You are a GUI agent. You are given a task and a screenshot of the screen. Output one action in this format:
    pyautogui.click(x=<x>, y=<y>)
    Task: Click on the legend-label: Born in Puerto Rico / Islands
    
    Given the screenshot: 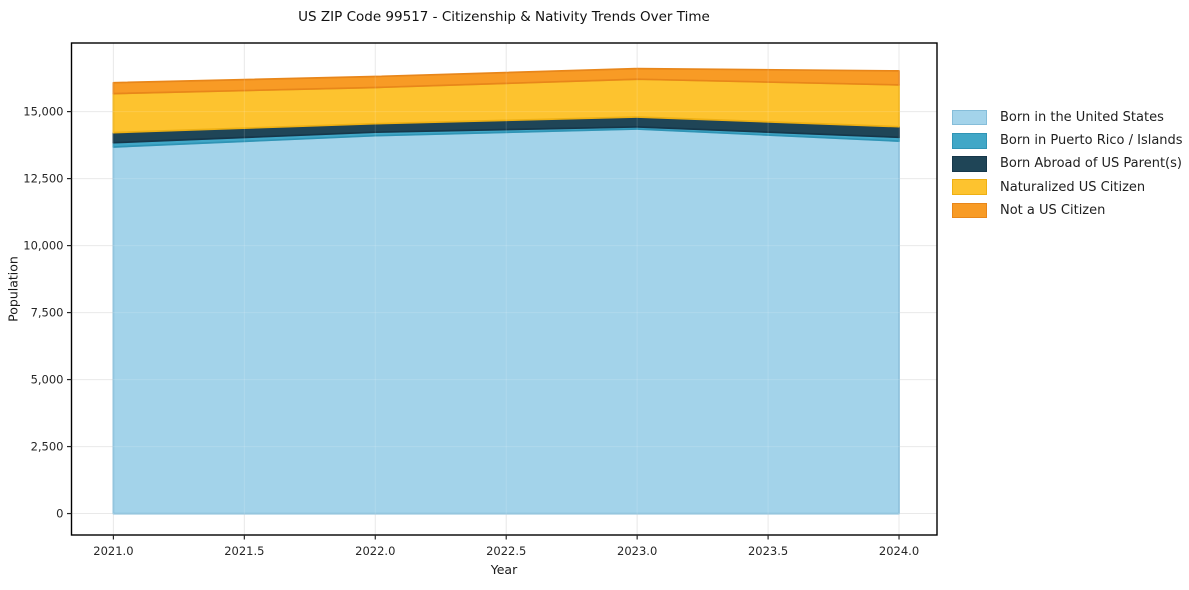 What is the action you would take?
    pyautogui.click(x=1091, y=141)
    